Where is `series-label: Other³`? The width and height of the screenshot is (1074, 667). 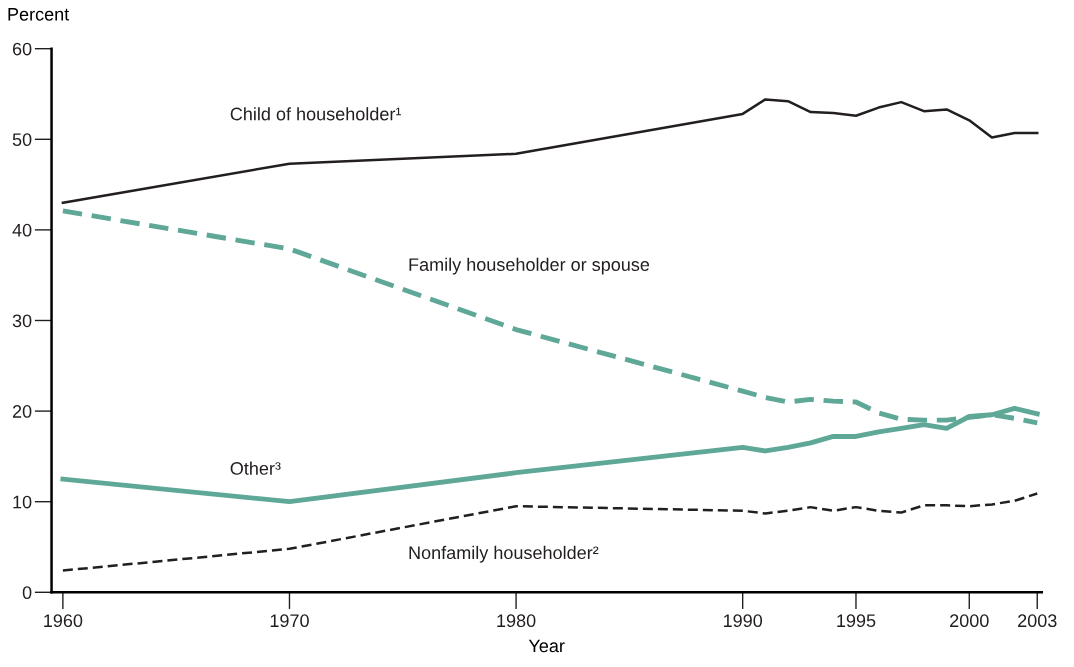 series-label: Other³ is located at coordinates (255, 468).